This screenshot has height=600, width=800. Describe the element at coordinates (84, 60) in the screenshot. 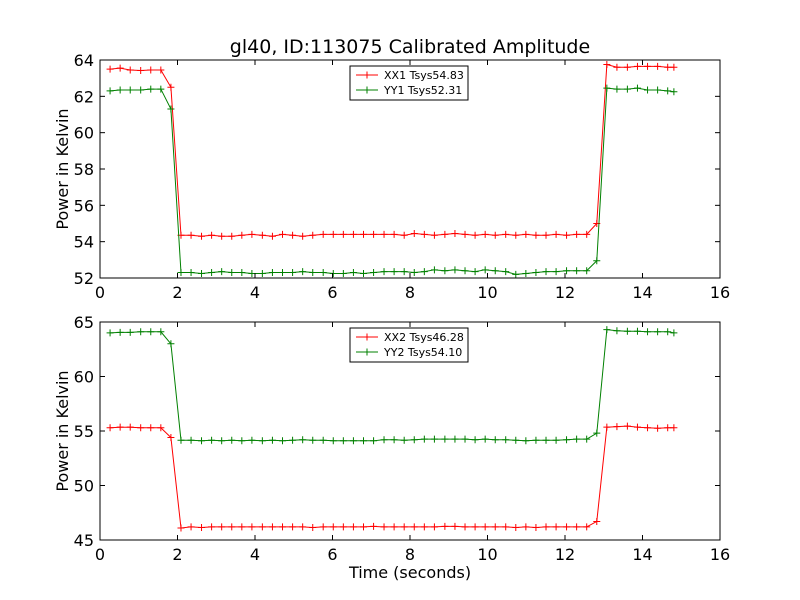

I see `y-tick-label: 64` at that location.